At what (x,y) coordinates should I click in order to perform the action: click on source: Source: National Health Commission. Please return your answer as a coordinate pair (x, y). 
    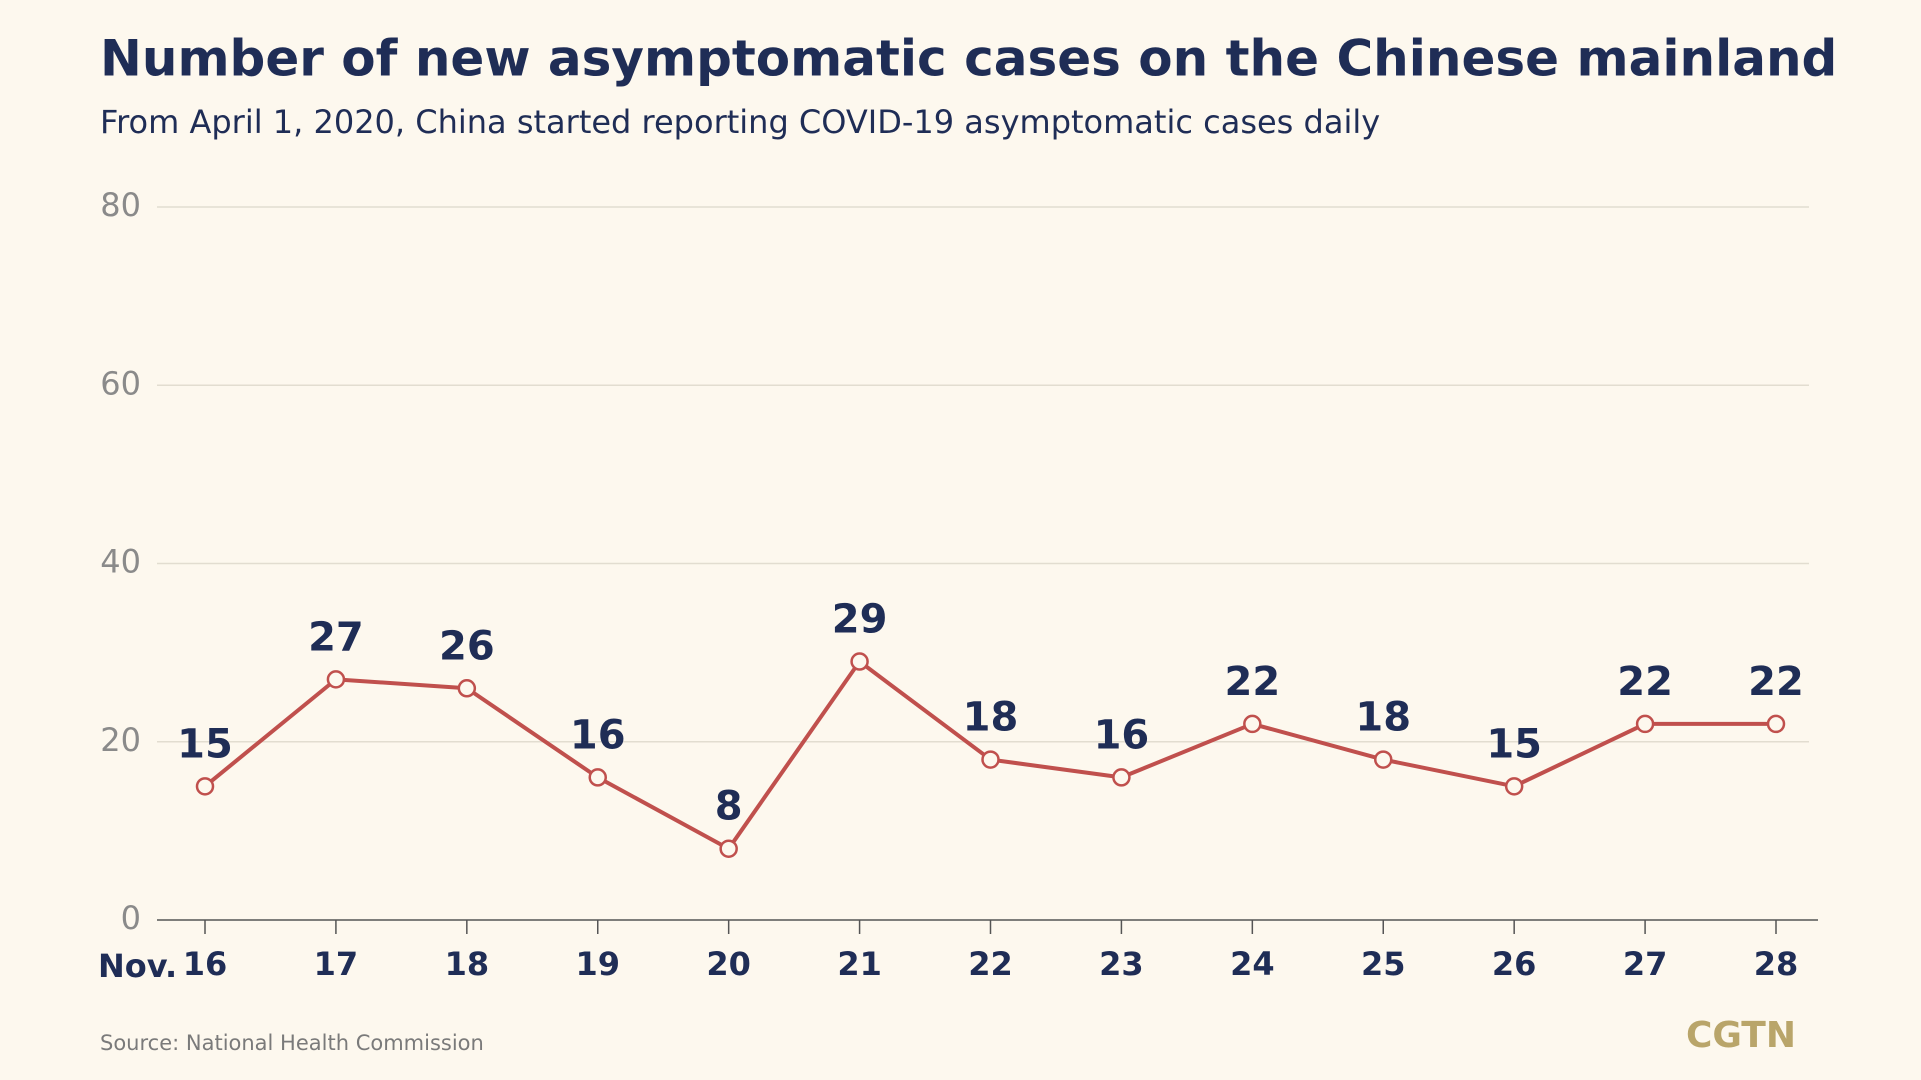
    Looking at the image, I should click on (292, 1043).